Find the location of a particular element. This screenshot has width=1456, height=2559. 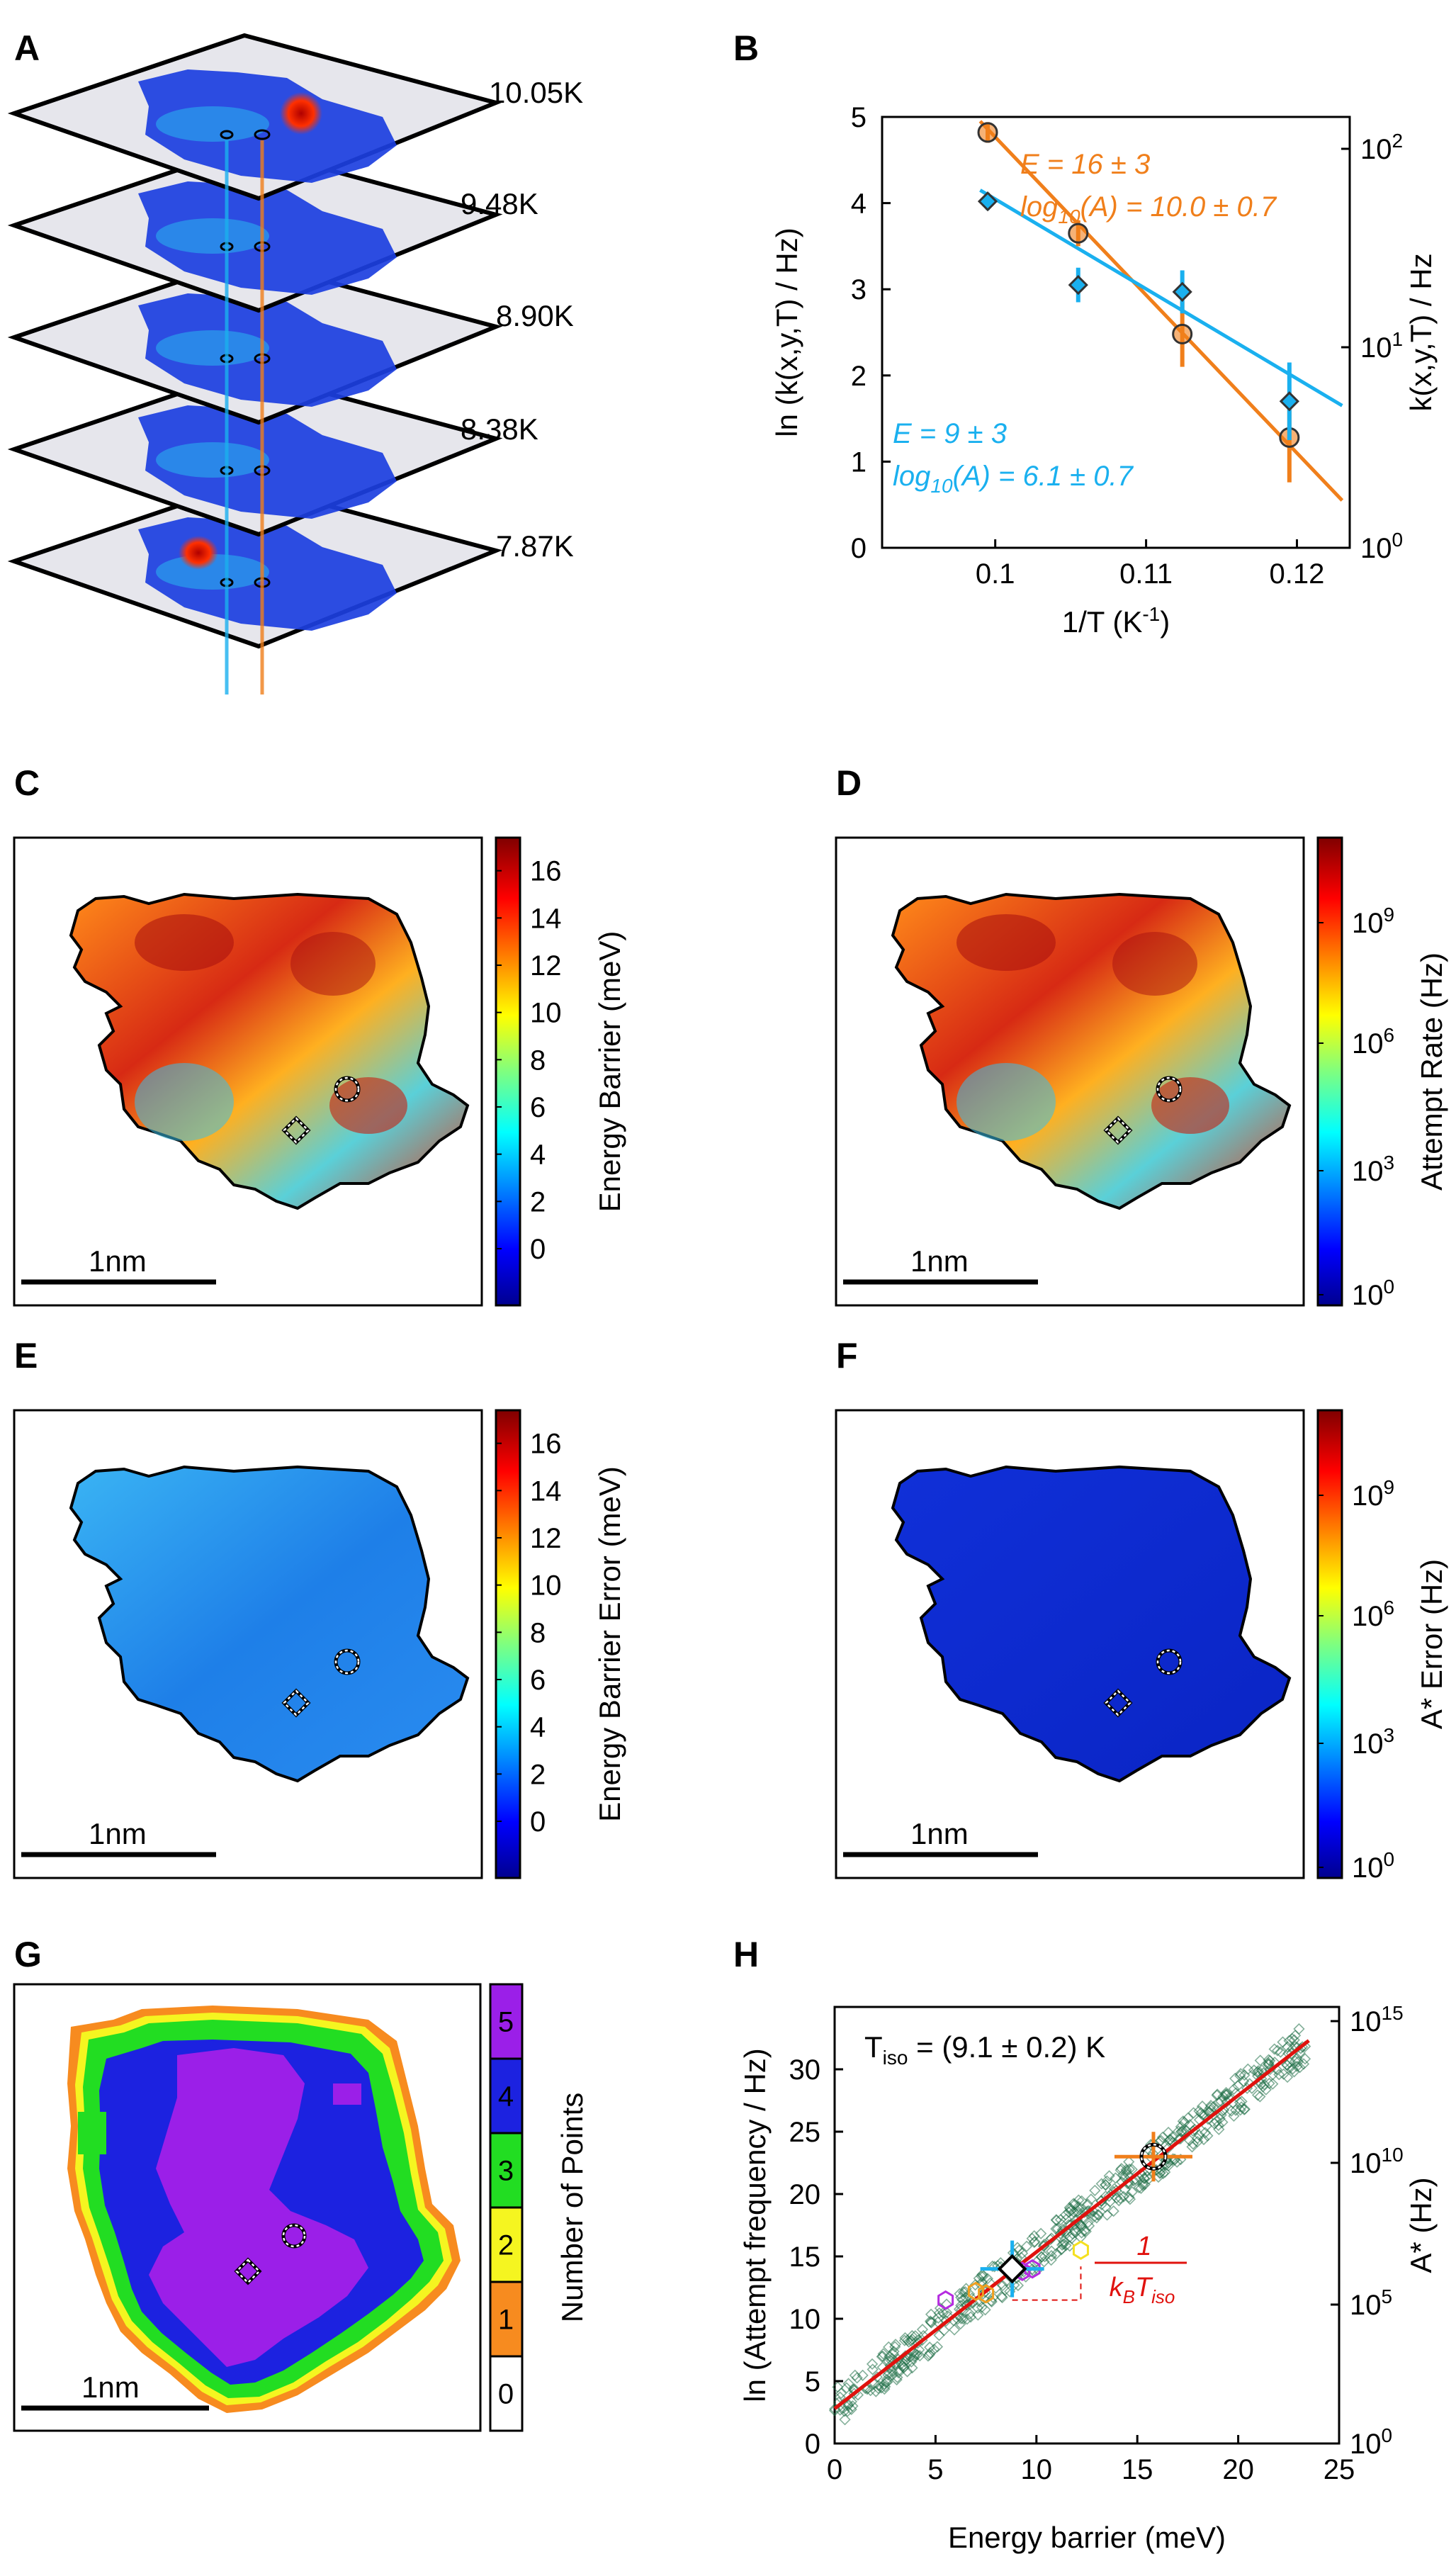

y-tick-label-b: 1 is located at coordinates (859, 462).